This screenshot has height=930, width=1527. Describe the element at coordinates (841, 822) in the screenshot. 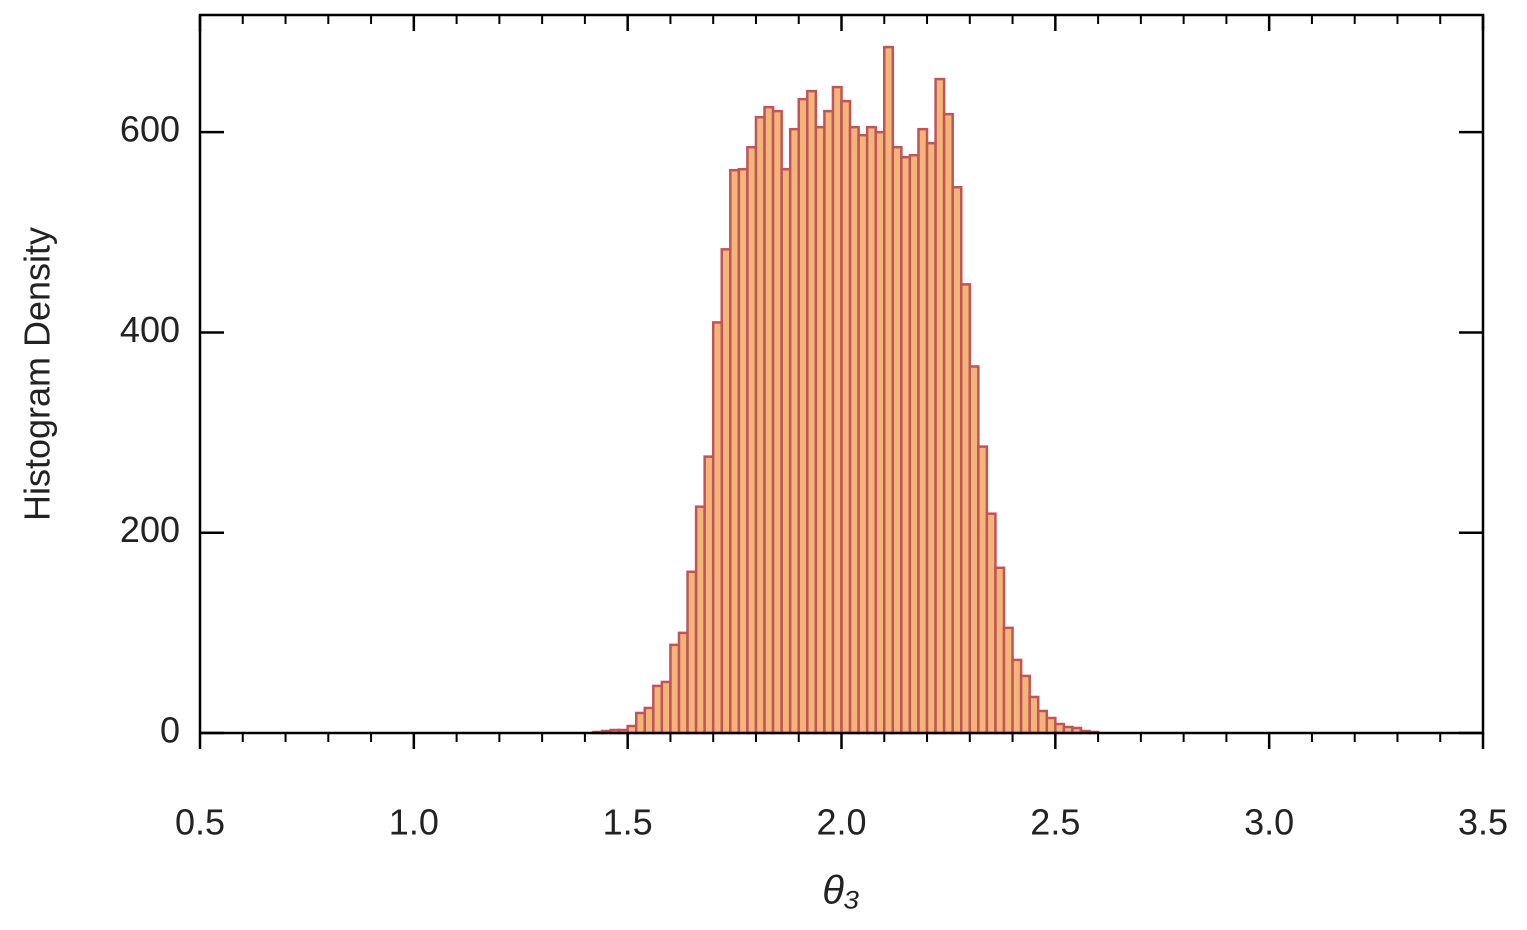

I see `x-tick-label: 2.0` at that location.